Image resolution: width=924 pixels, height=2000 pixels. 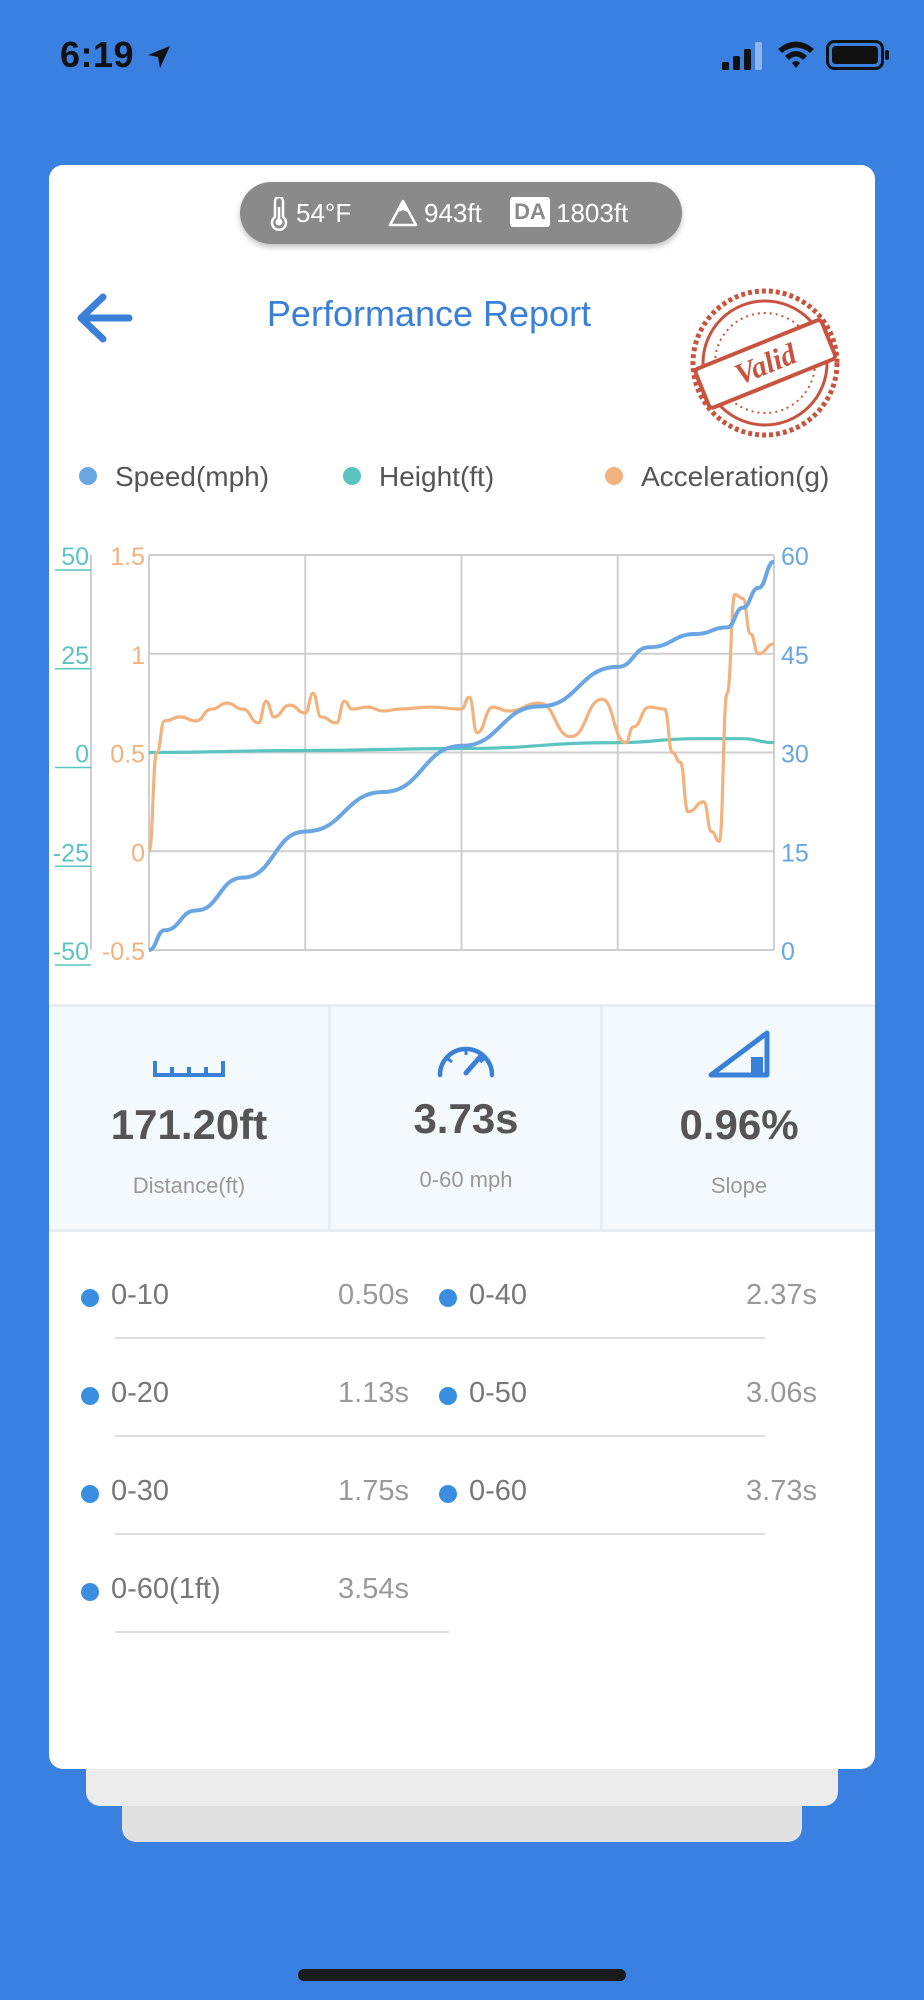 I want to click on cellular-signal-icon, so click(x=744, y=55).